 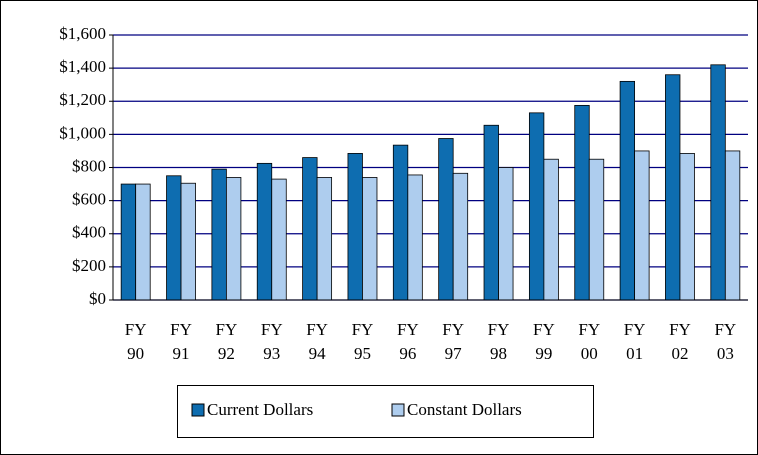 I want to click on x-tick-label: FY 03, so click(x=725, y=341).